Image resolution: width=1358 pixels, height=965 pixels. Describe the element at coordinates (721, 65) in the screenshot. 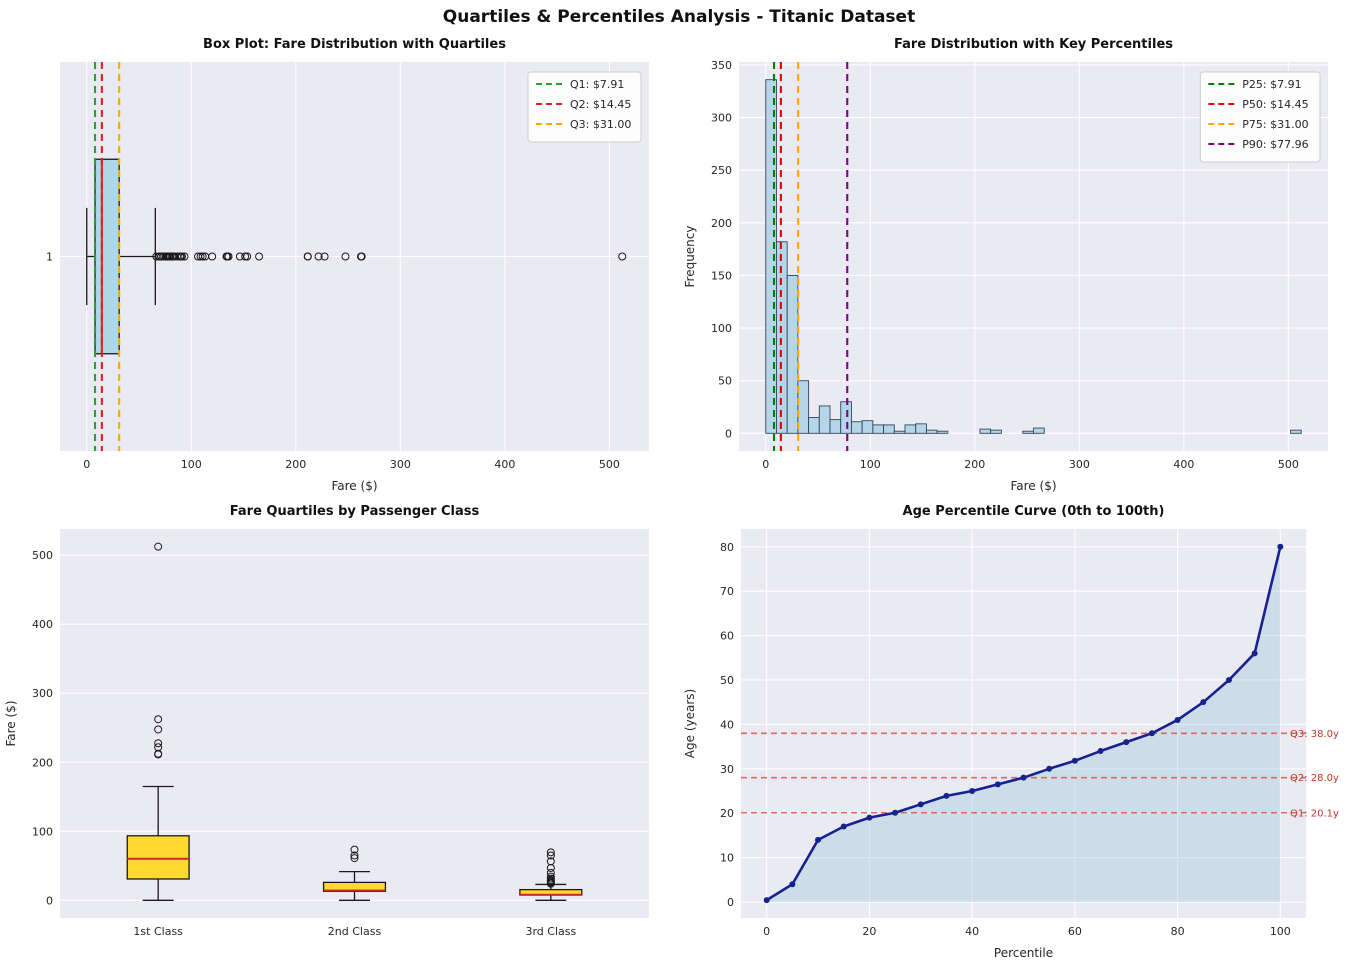

I see `y-tick-label: 350` at that location.